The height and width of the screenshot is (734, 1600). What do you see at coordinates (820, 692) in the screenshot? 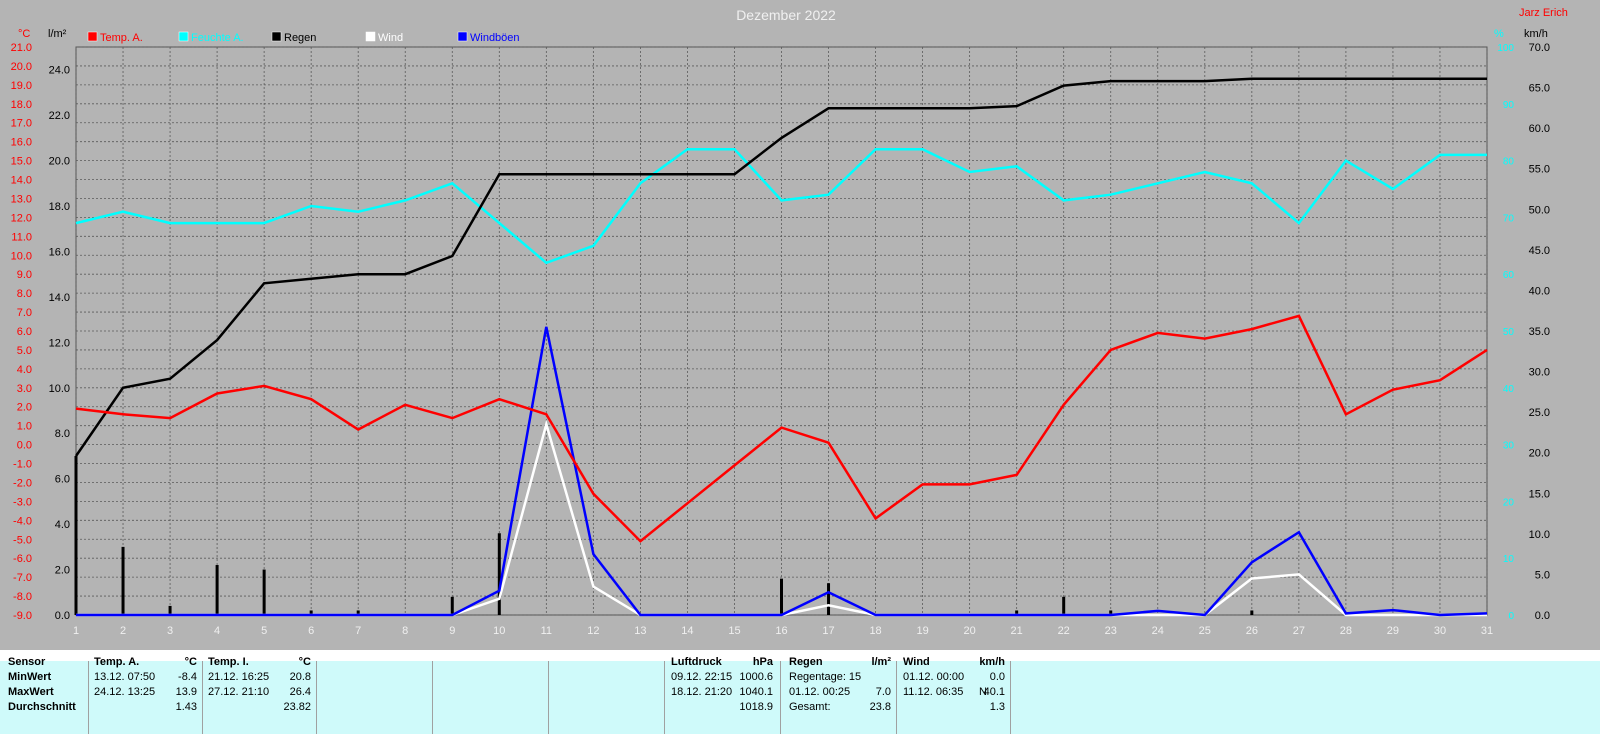
I see `regen-max-when: 01.12. 00:25` at bounding box center [820, 692].